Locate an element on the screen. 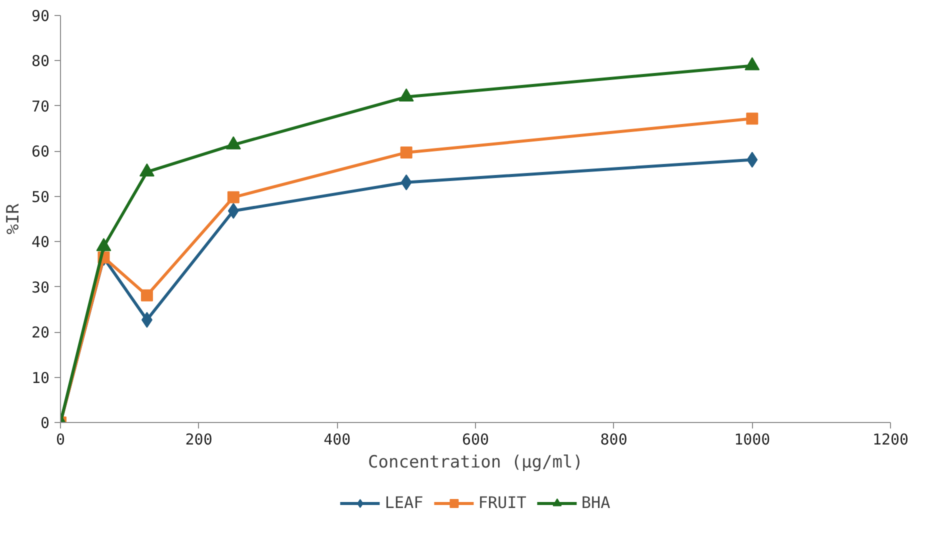 The image size is (928, 540). y-tick-label: 90 is located at coordinates (40, 16).